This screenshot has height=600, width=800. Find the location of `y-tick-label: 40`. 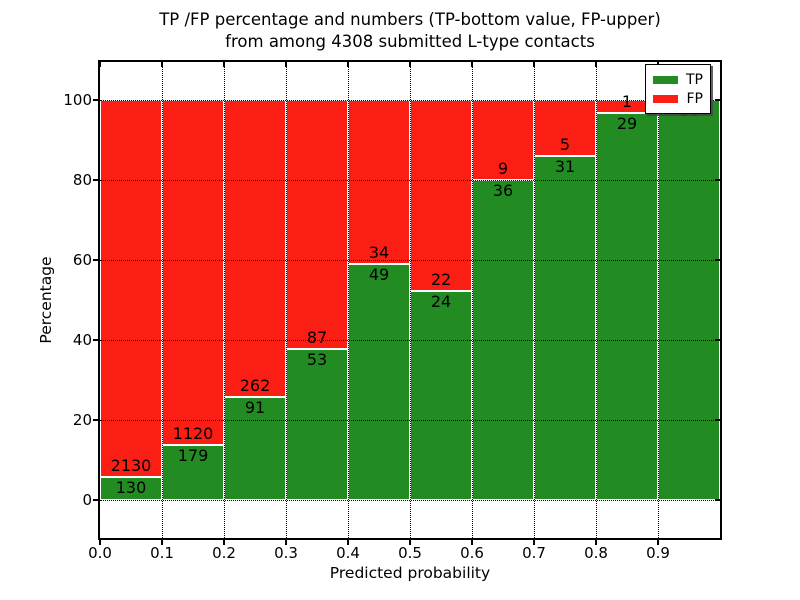

y-tick-label: 40 is located at coordinates (82, 340).